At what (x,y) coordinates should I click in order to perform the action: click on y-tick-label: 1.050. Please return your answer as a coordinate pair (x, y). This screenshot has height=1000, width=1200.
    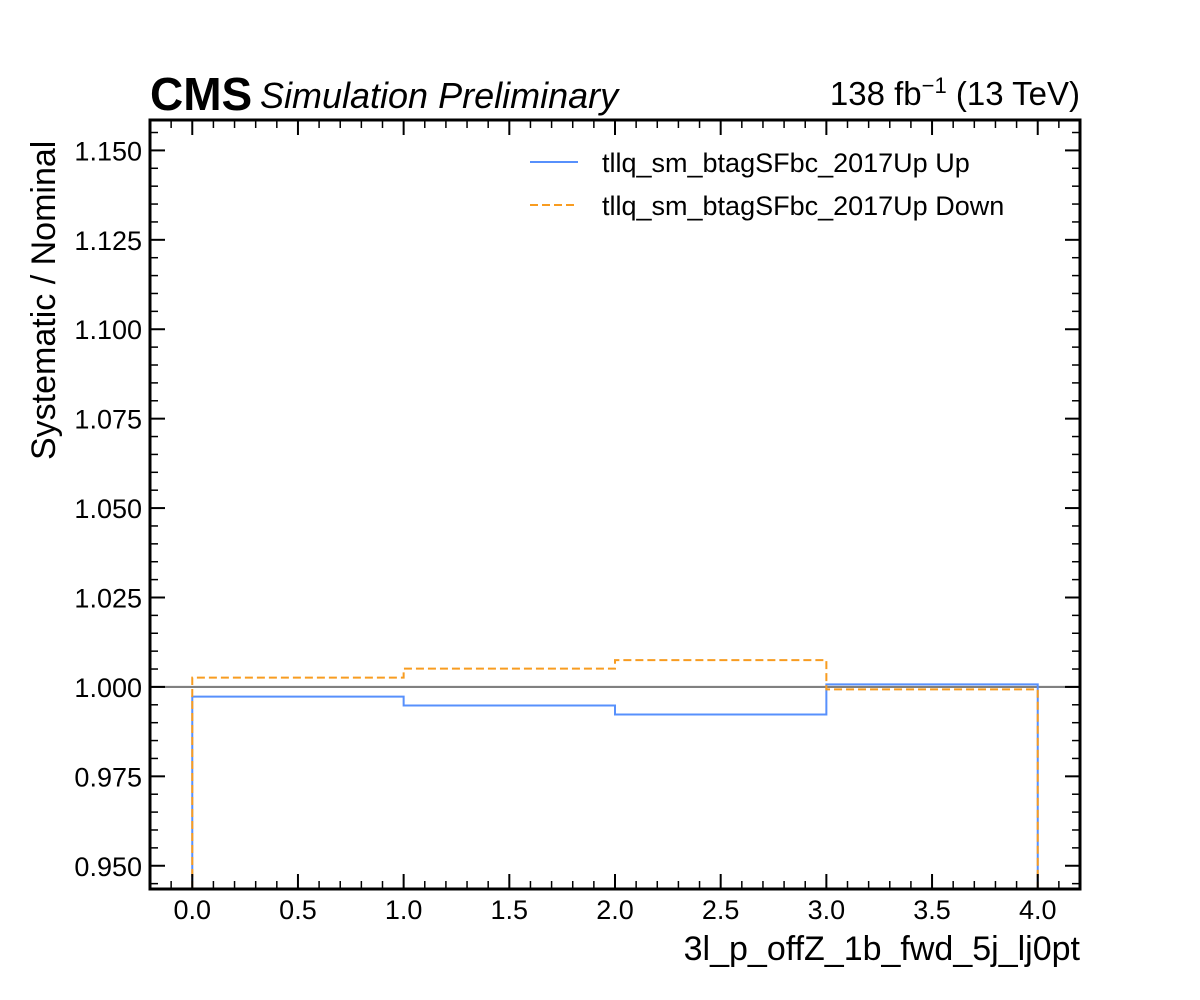
    Looking at the image, I should click on (108, 509).